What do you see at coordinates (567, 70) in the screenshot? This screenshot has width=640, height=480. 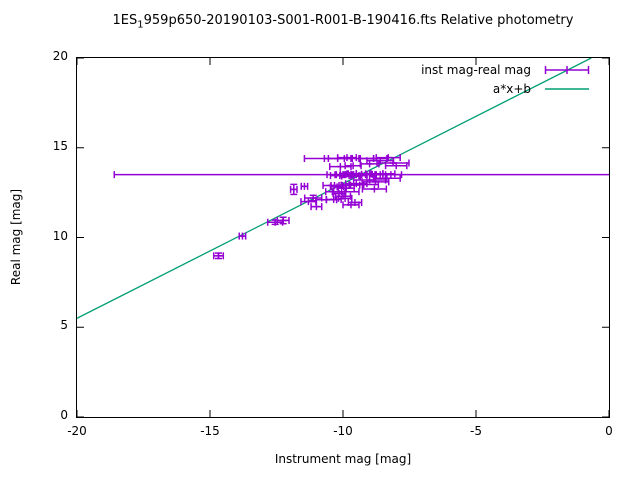 I see `errorbar-sample-icon` at bounding box center [567, 70].